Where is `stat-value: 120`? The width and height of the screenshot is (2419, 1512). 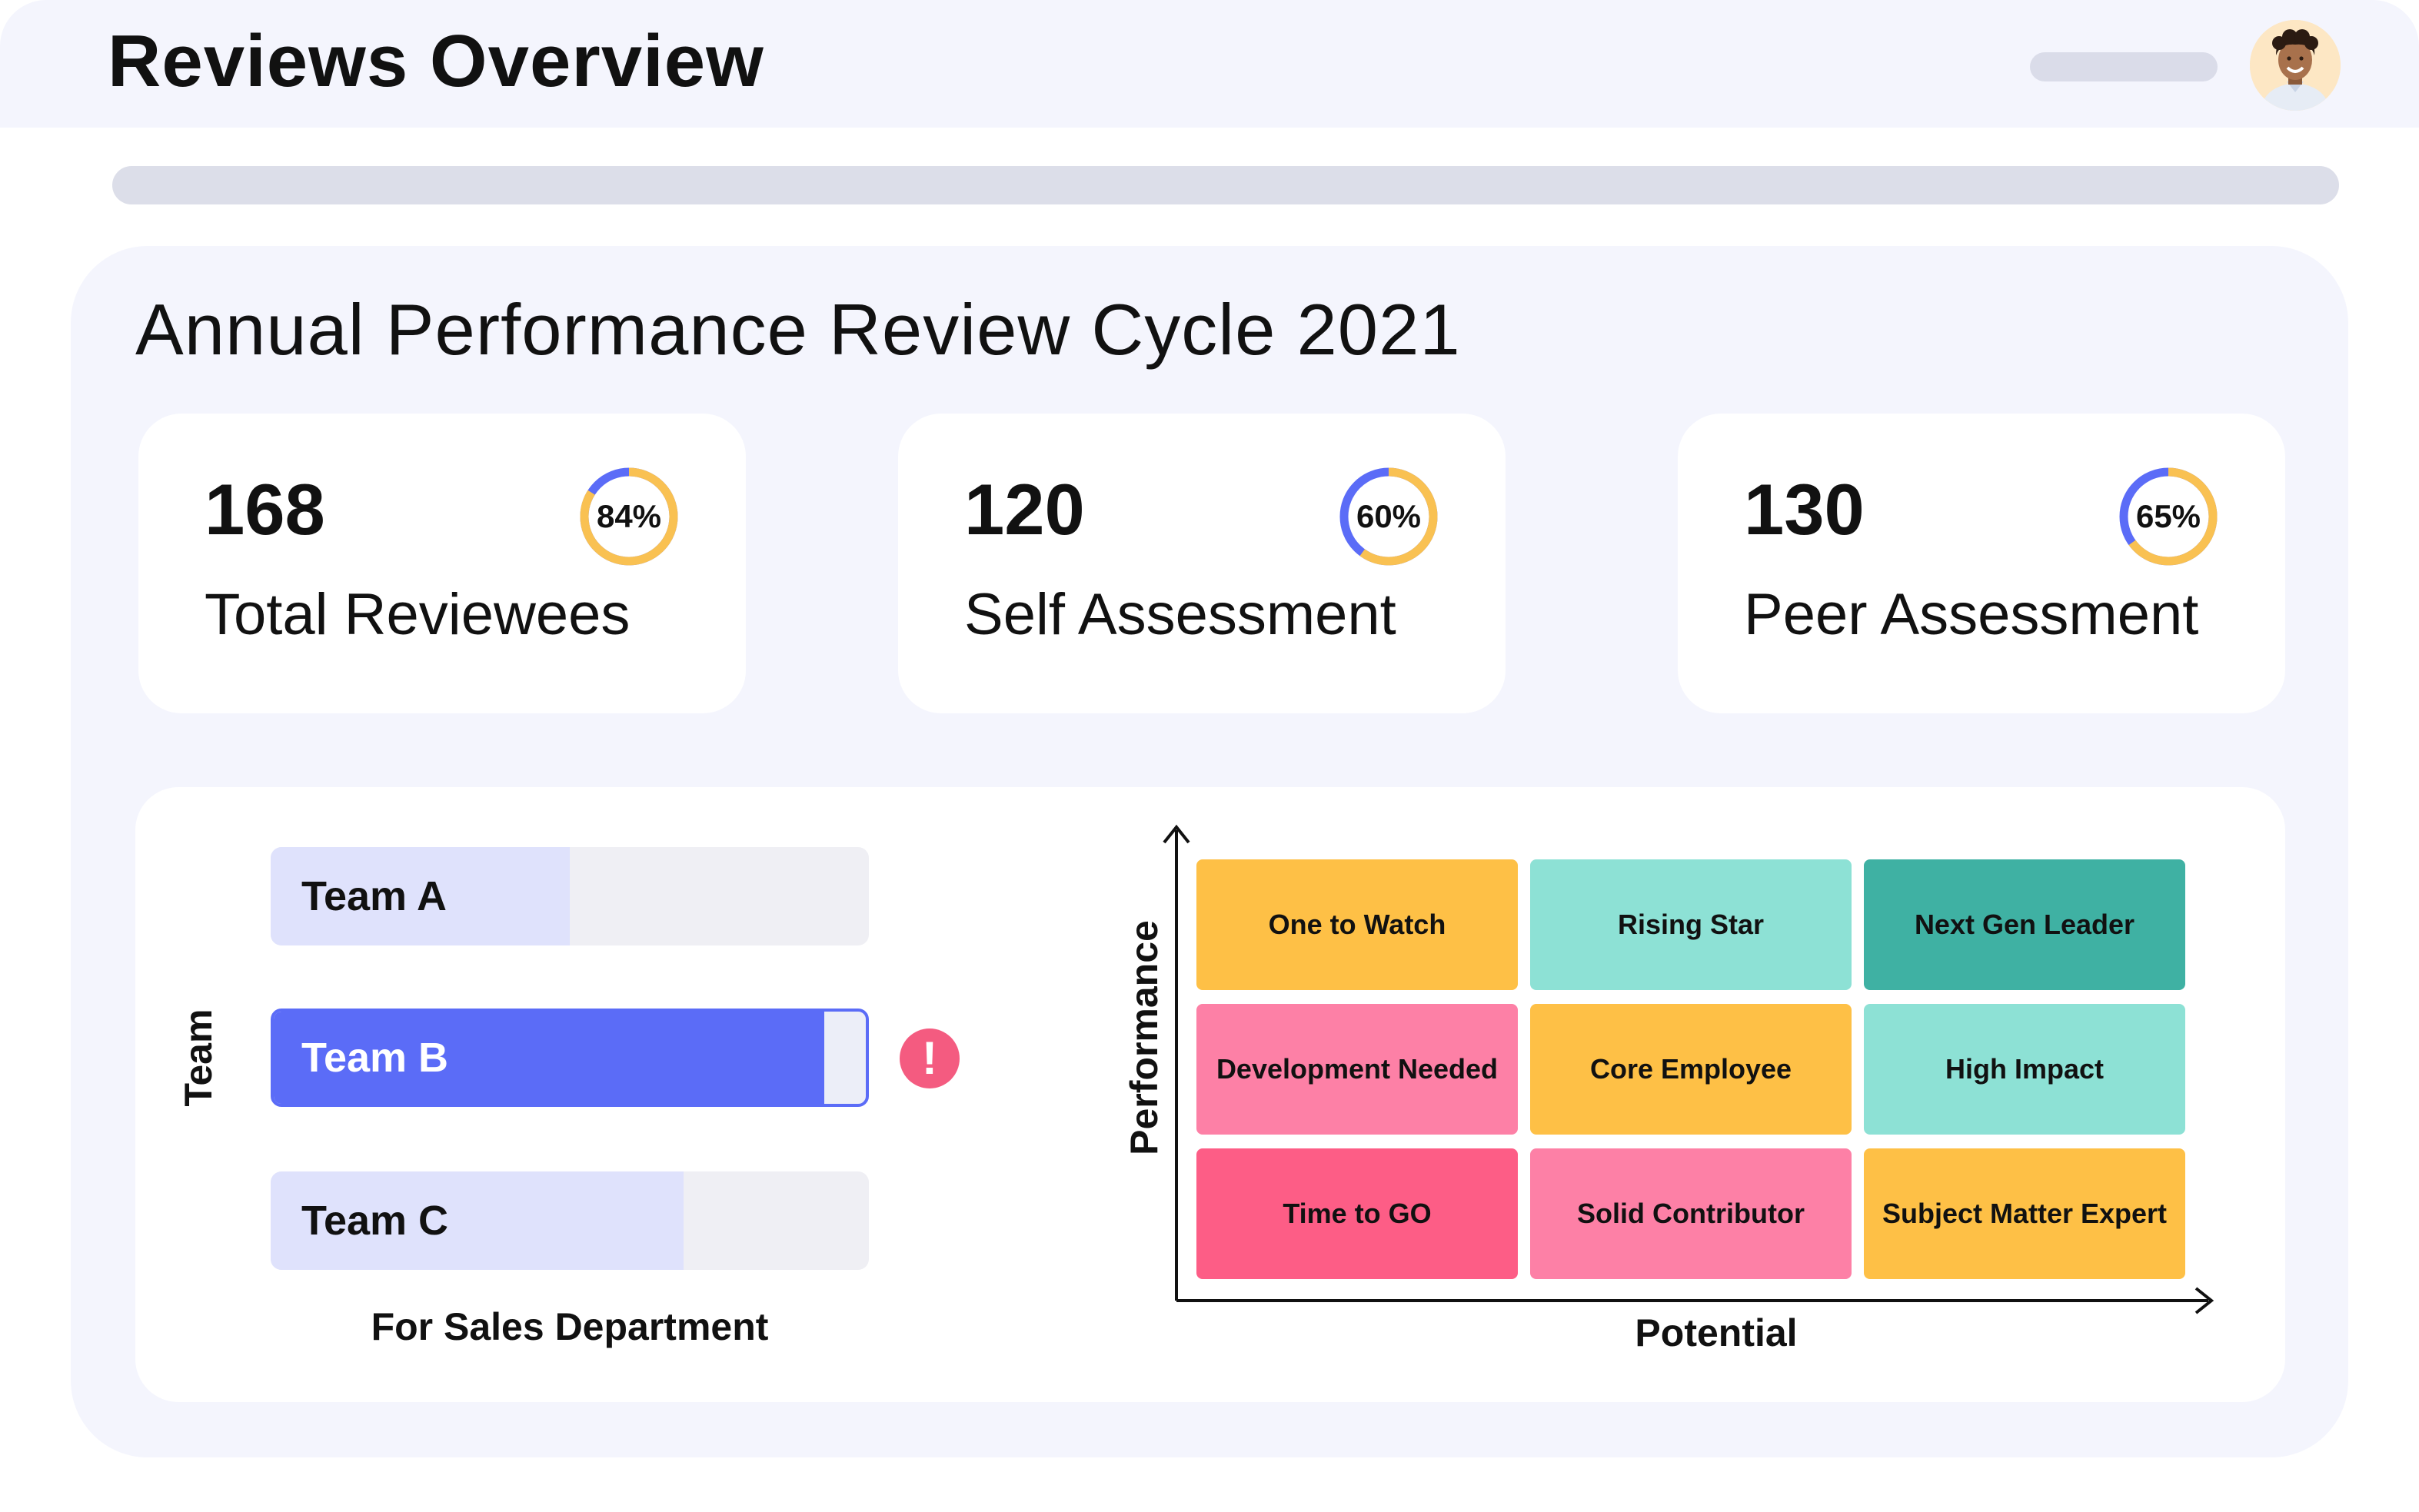 stat-value: 120 is located at coordinates (1024, 509).